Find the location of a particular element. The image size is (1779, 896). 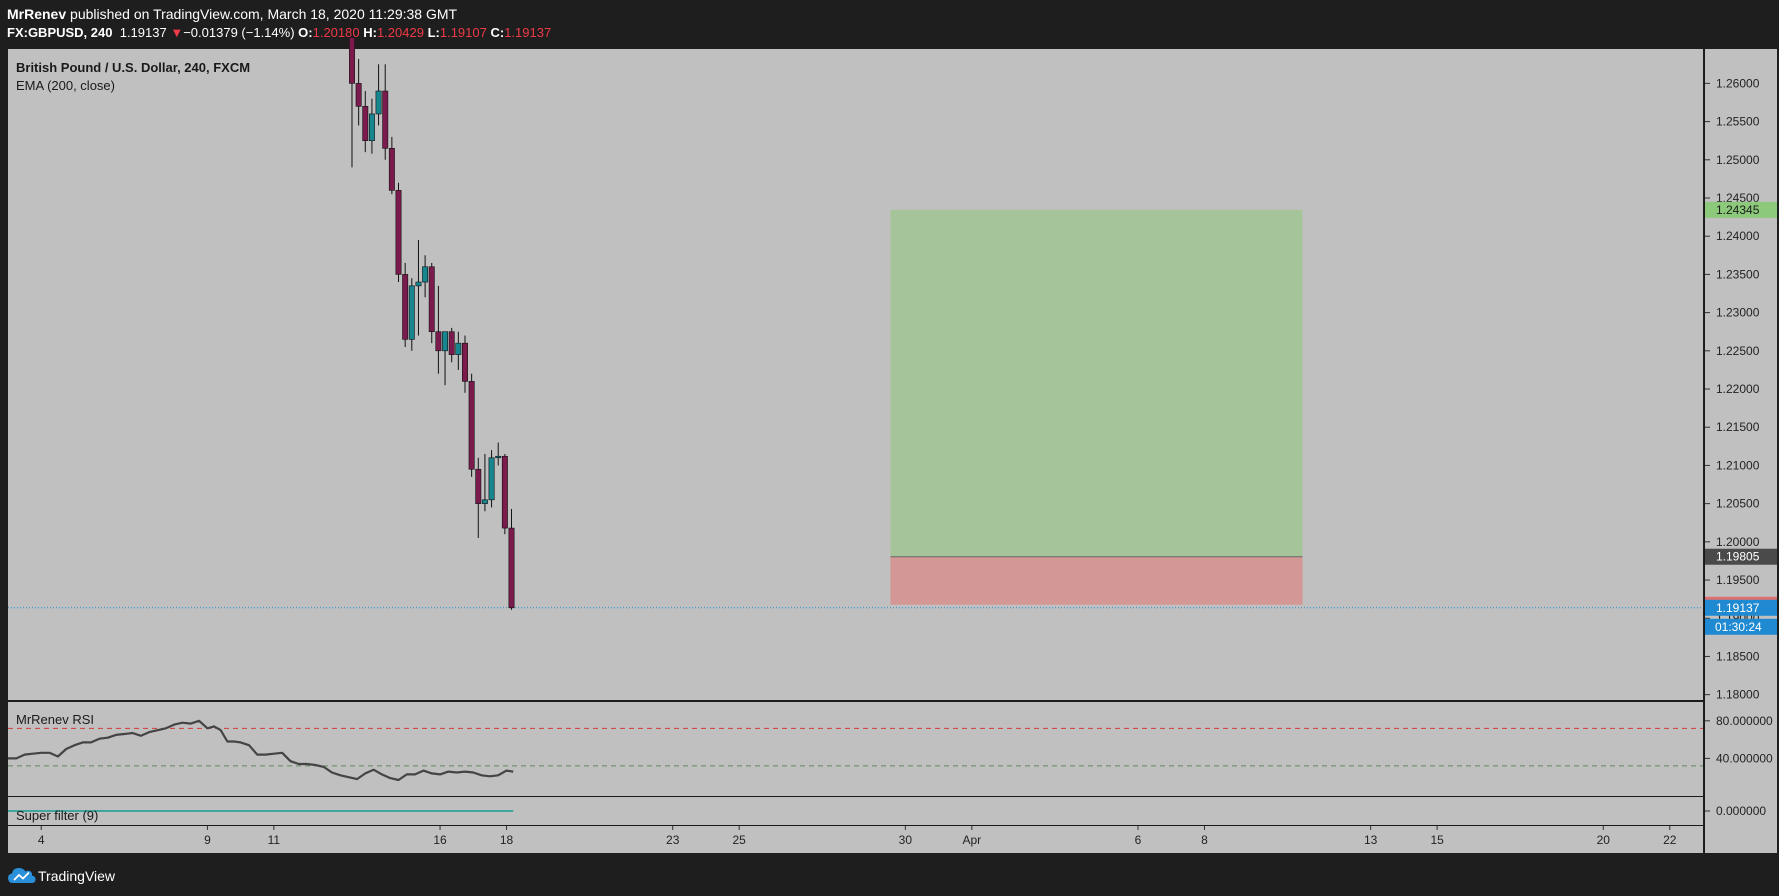

rsi-tick-label: 40.000000 is located at coordinates (1744, 758).